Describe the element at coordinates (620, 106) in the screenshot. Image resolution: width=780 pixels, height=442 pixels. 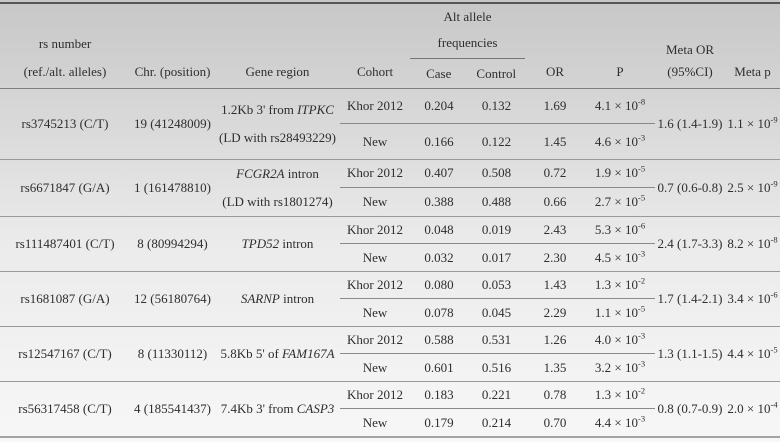
I see `p-value-cell: 4.1 × 10-8` at that location.